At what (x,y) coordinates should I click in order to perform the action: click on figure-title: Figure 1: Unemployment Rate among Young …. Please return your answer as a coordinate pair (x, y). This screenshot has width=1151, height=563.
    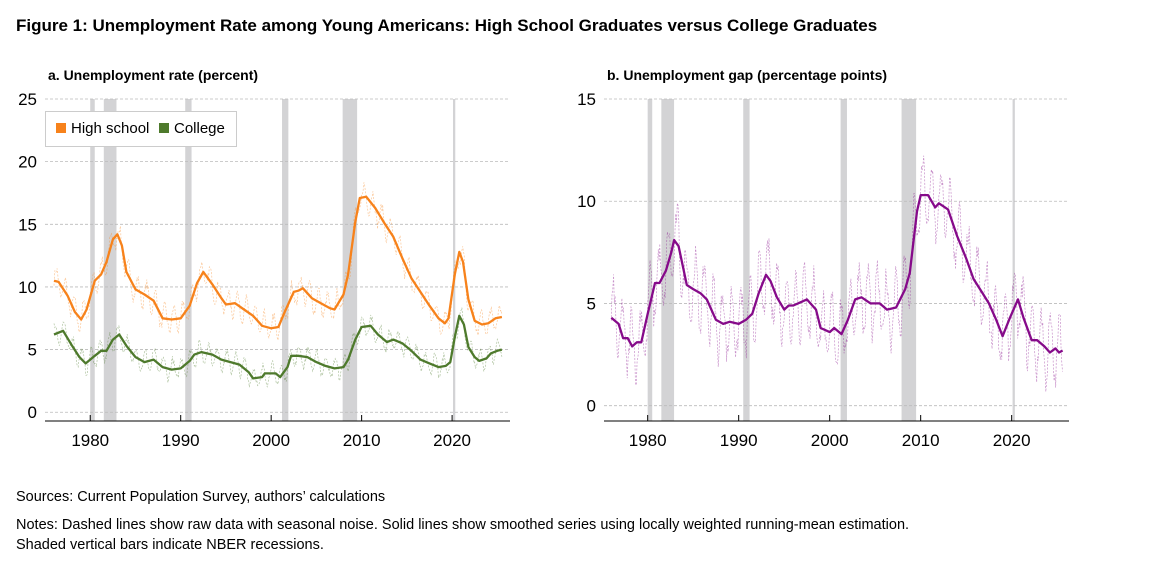
    Looking at the image, I should click on (447, 25).